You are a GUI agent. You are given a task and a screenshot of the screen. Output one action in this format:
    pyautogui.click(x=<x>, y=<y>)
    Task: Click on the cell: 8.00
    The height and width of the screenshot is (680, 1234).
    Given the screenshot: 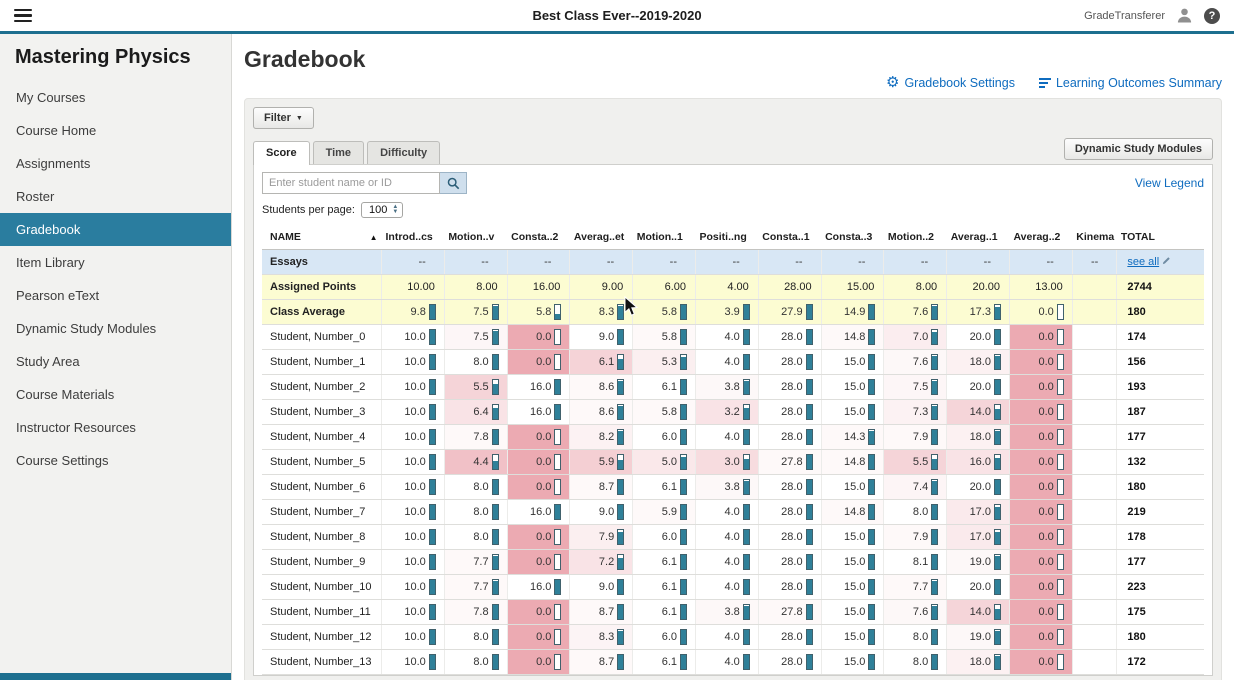 What is the action you would take?
    pyautogui.click(x=915, y=287)
    